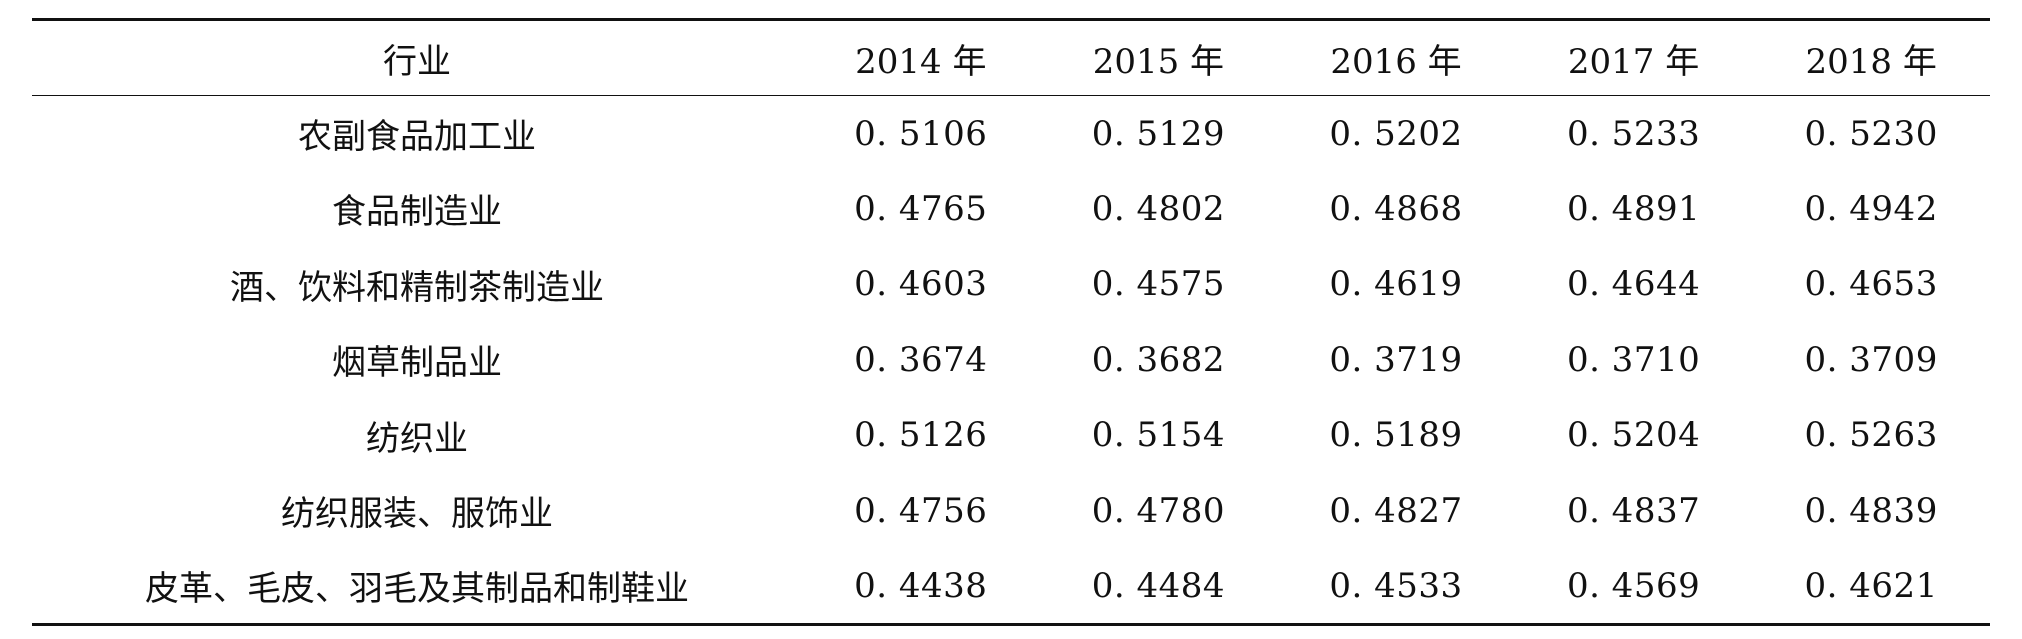 The height and width of the screenshot is (639, 2022). Describe the element at coordinates (1158, 284) in the screenshot. I see `value-cell: 0. 4575` at that location.